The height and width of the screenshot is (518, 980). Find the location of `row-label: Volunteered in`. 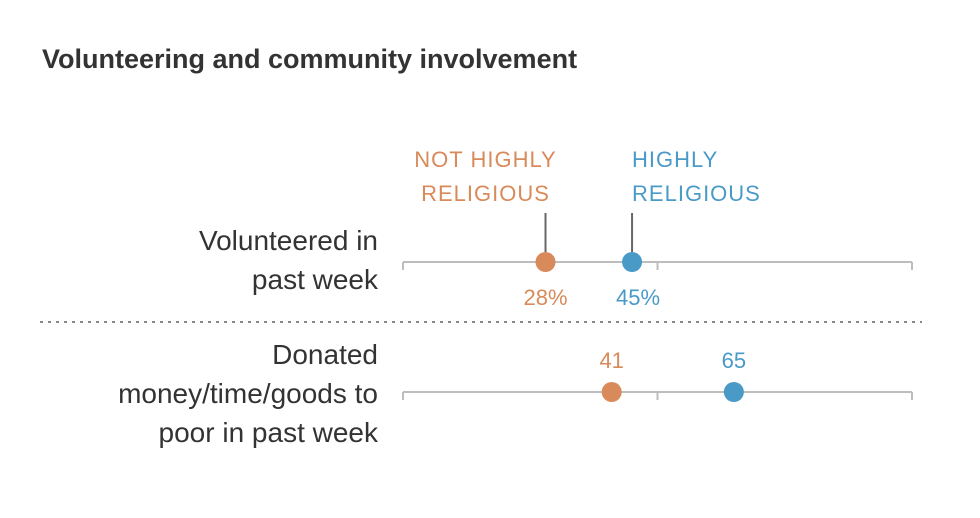

row-label: Volunteered in is located at coordinates (288, 240).